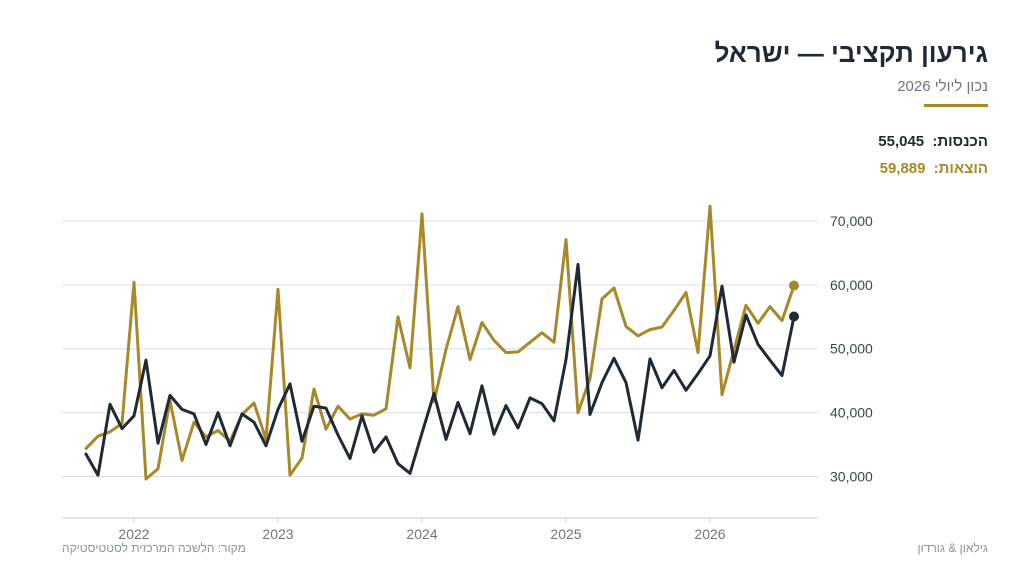 The height and width of the screenshot is (576, 1024). Describe the element at coordinates (851, 285) in the screenshot. I see `y-tick-label: 60,000` at that location.